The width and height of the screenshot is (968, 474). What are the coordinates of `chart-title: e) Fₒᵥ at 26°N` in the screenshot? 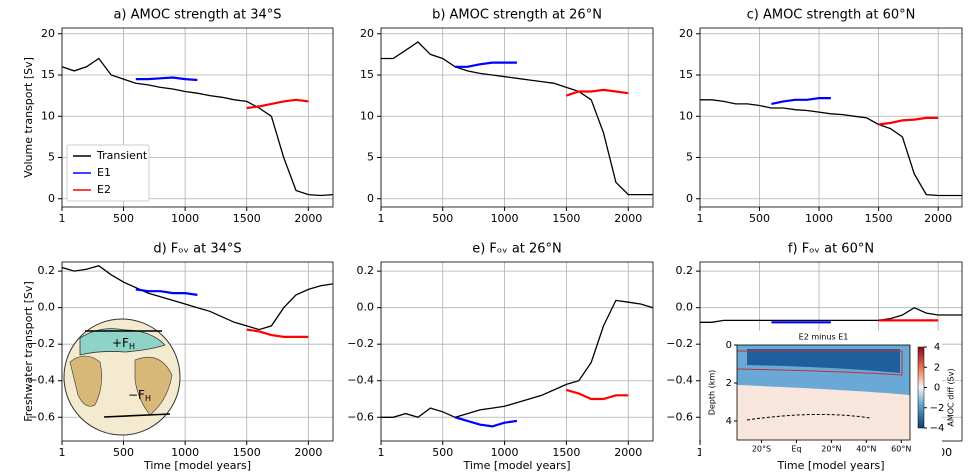 It's located at (517, 249).